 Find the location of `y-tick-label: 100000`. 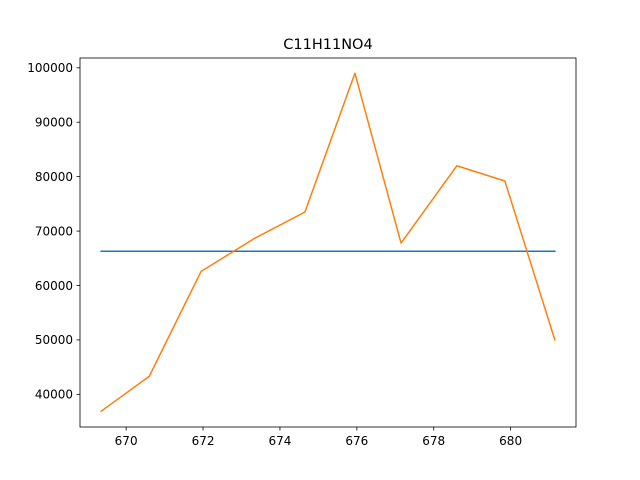

y-tick-label: 100000 is located at coordinates (50, 68).